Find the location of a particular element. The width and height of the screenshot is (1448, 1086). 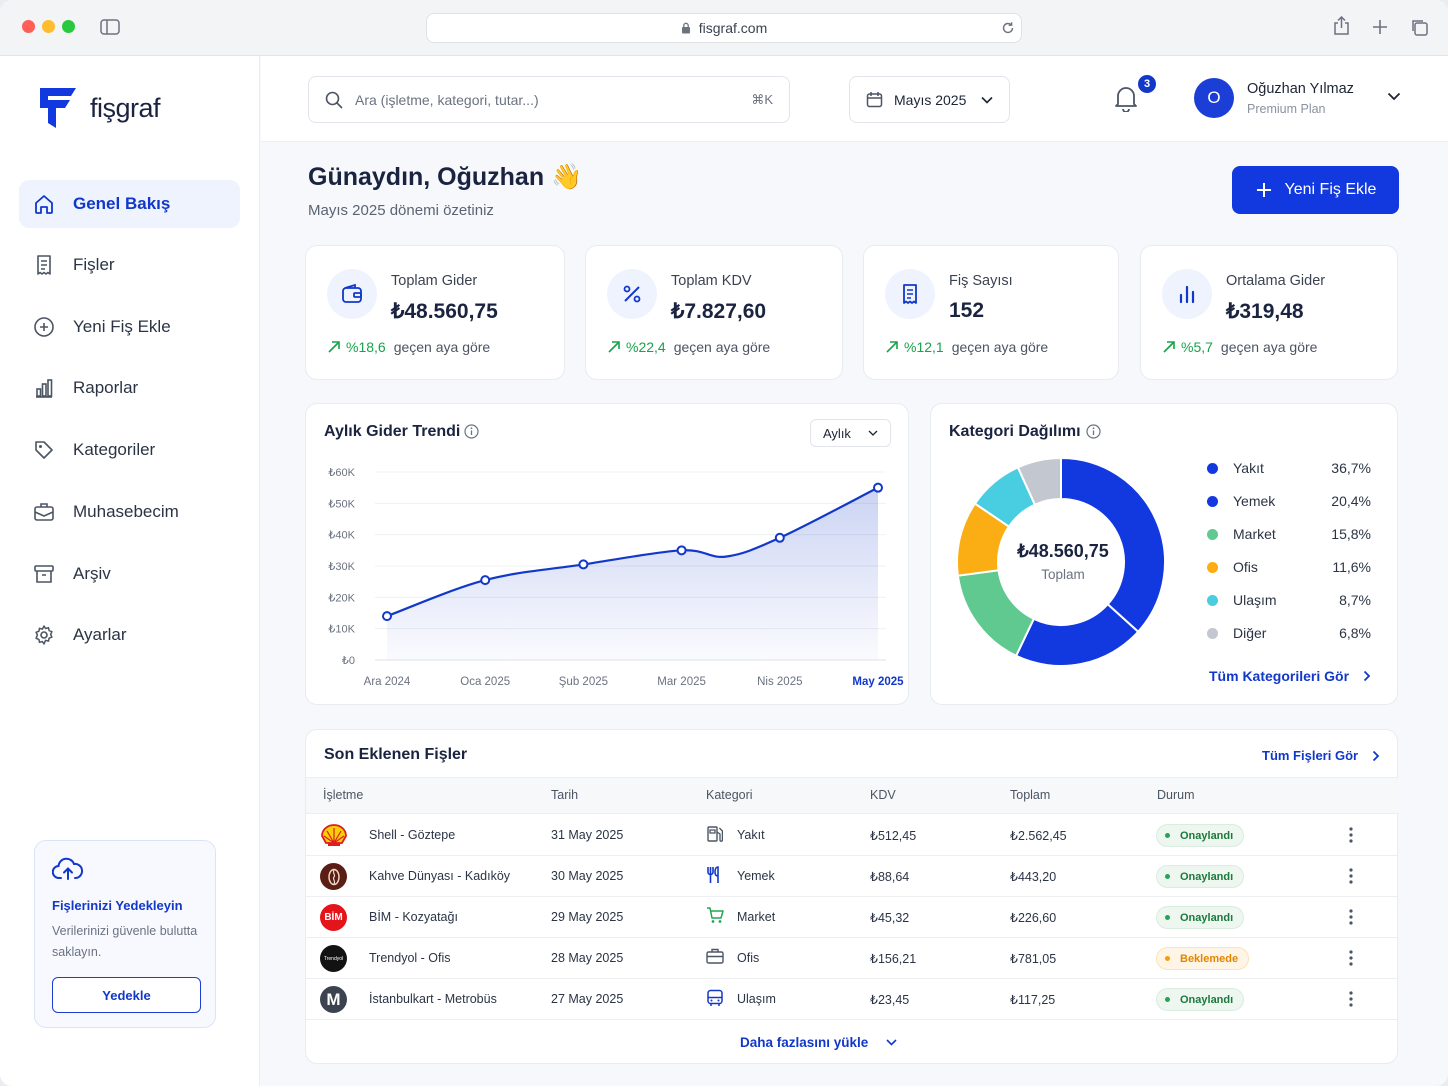

load-more-button: Daha fazlasını yükle is located at coordinates (818, 1042).